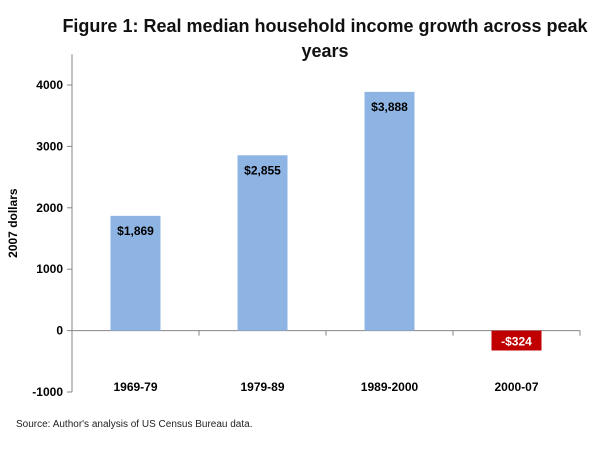 The width and height of the screenshot is (600, 450). I want to click on data-label: $2,855, so click(262, 170).